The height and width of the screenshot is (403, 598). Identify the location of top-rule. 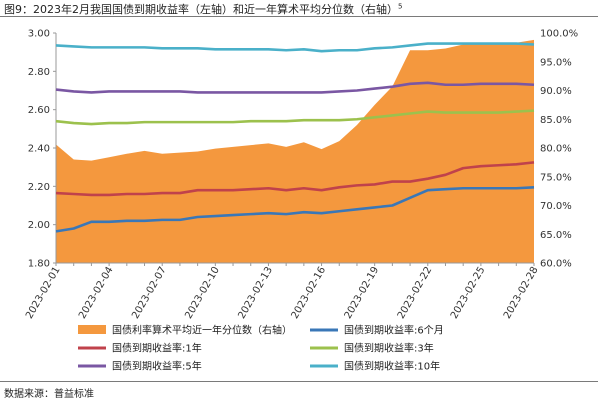
(299, 16).